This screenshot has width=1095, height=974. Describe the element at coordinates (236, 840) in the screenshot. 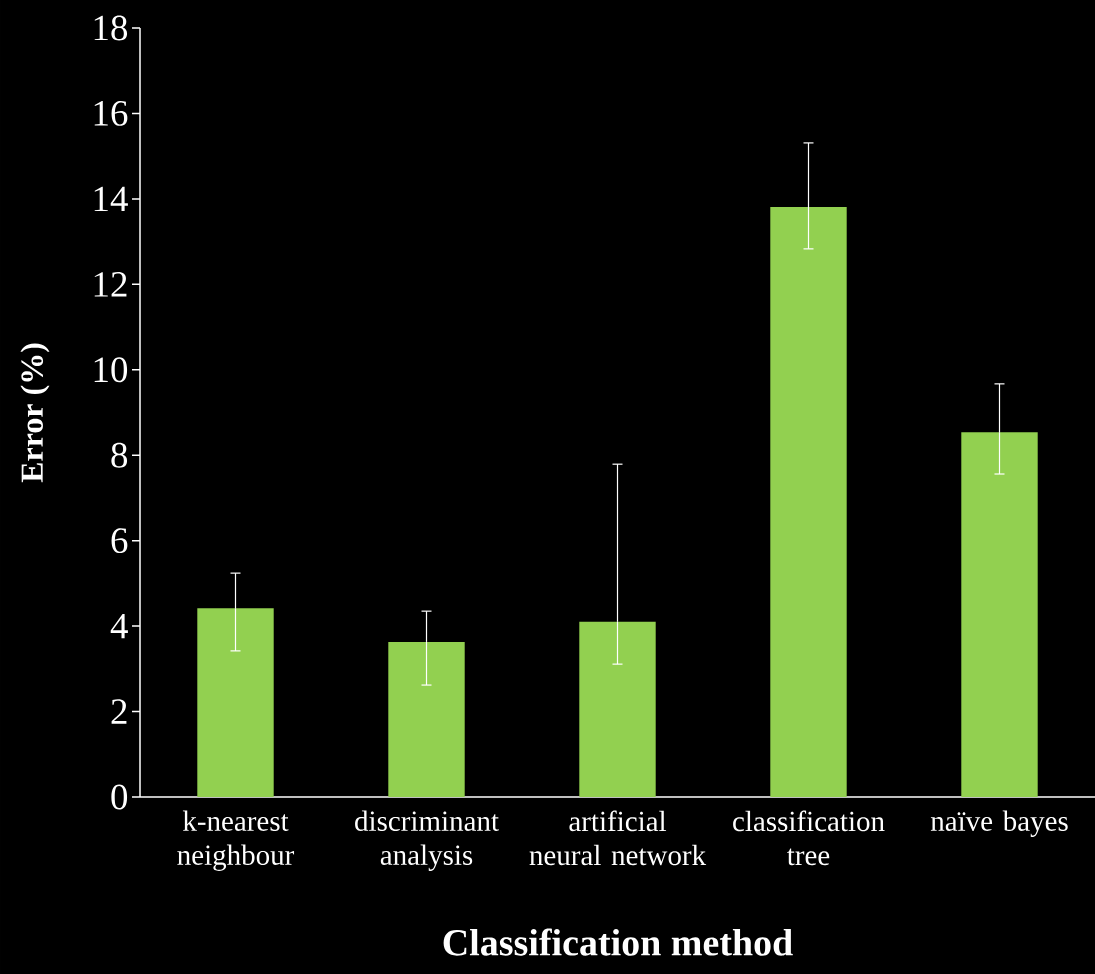

I see `x-tick-label: k-nearest neighbour` at that location.